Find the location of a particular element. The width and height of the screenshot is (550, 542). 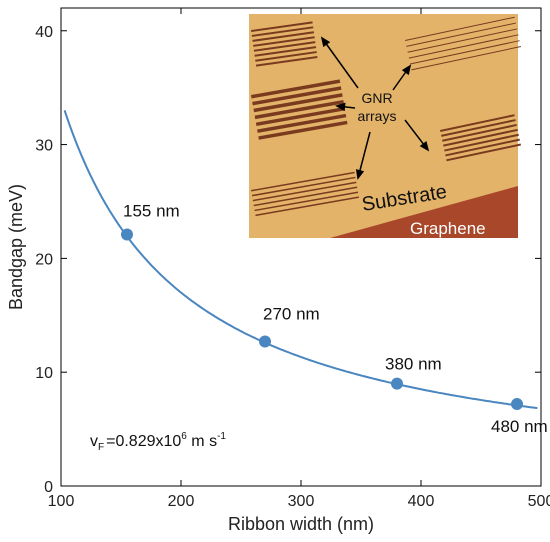

data-point-label: 480 nm is located at coordinates (519, 426).